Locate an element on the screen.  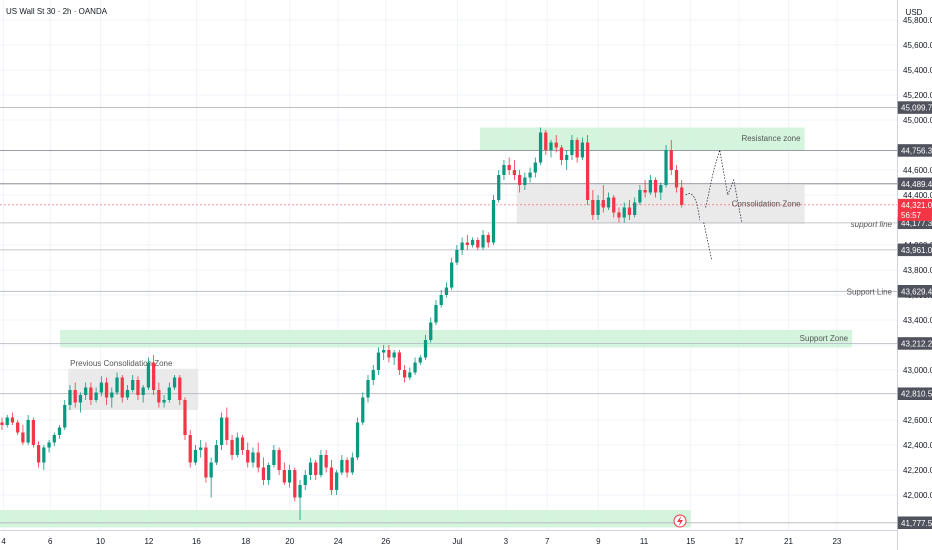
currency-label: USD is located at coordinates (914, 12).